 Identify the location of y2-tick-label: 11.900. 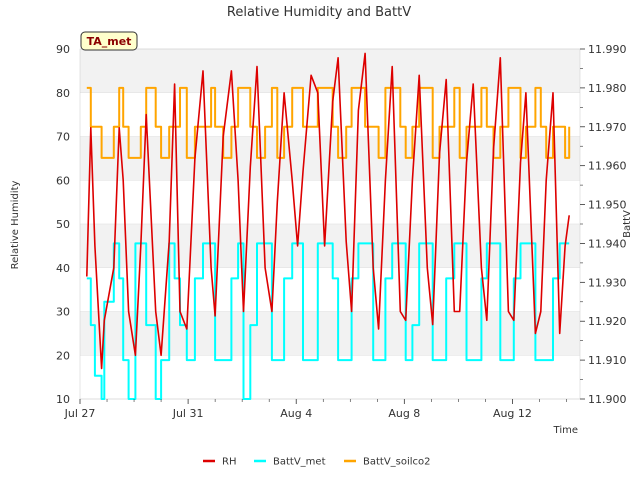
(607, 399).